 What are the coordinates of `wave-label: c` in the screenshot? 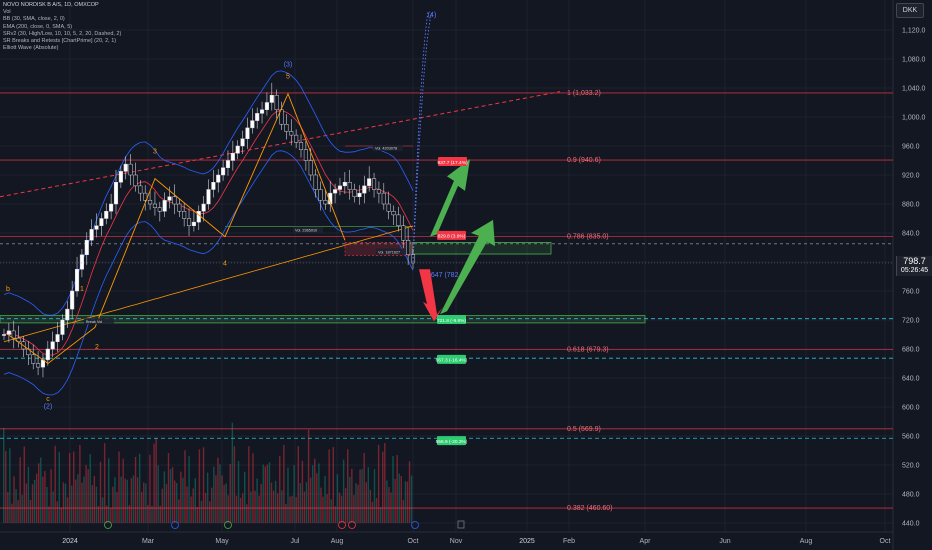 It's located at (48, 399).